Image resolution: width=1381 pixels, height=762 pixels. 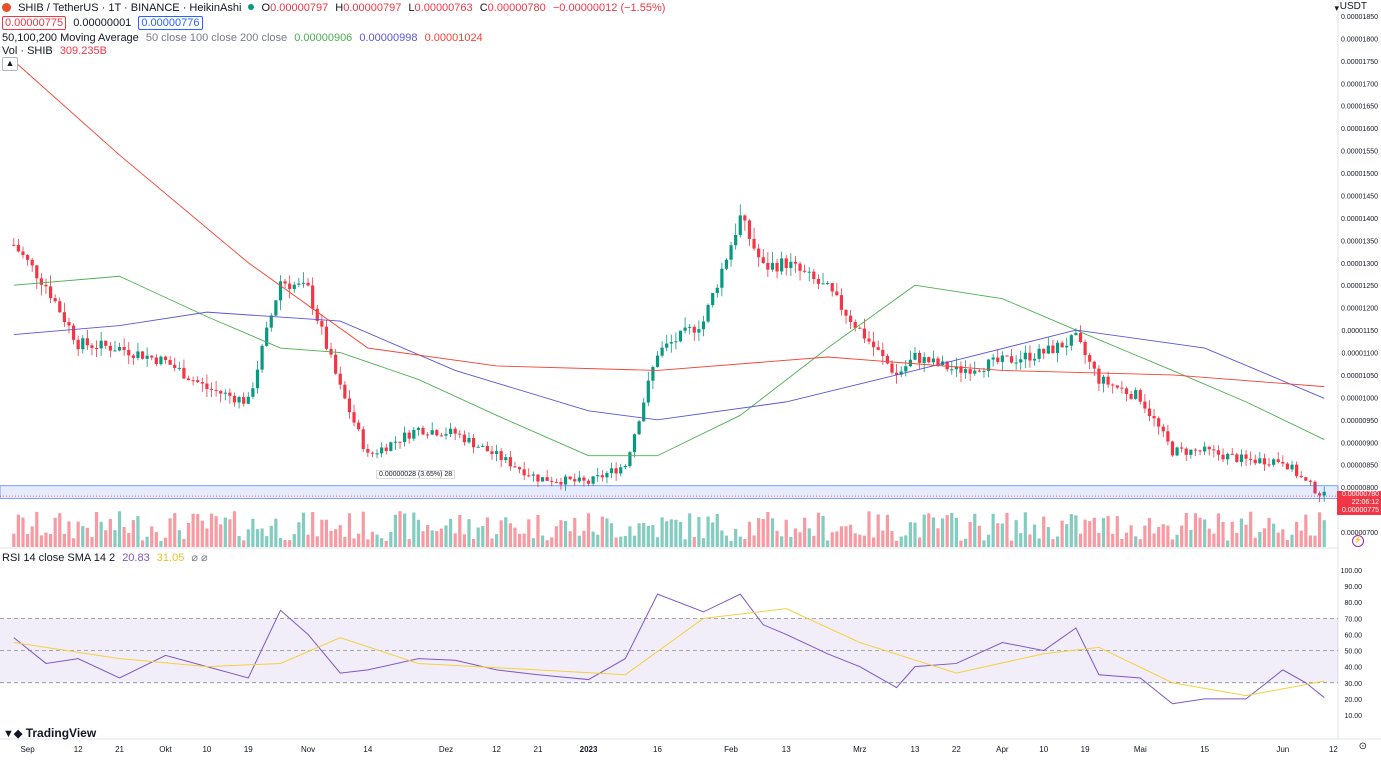 What do you see at coordinates (1282, 749) in the screenshot?
I see `time-tick-label: Jun` at bounding box center [1282, 749].